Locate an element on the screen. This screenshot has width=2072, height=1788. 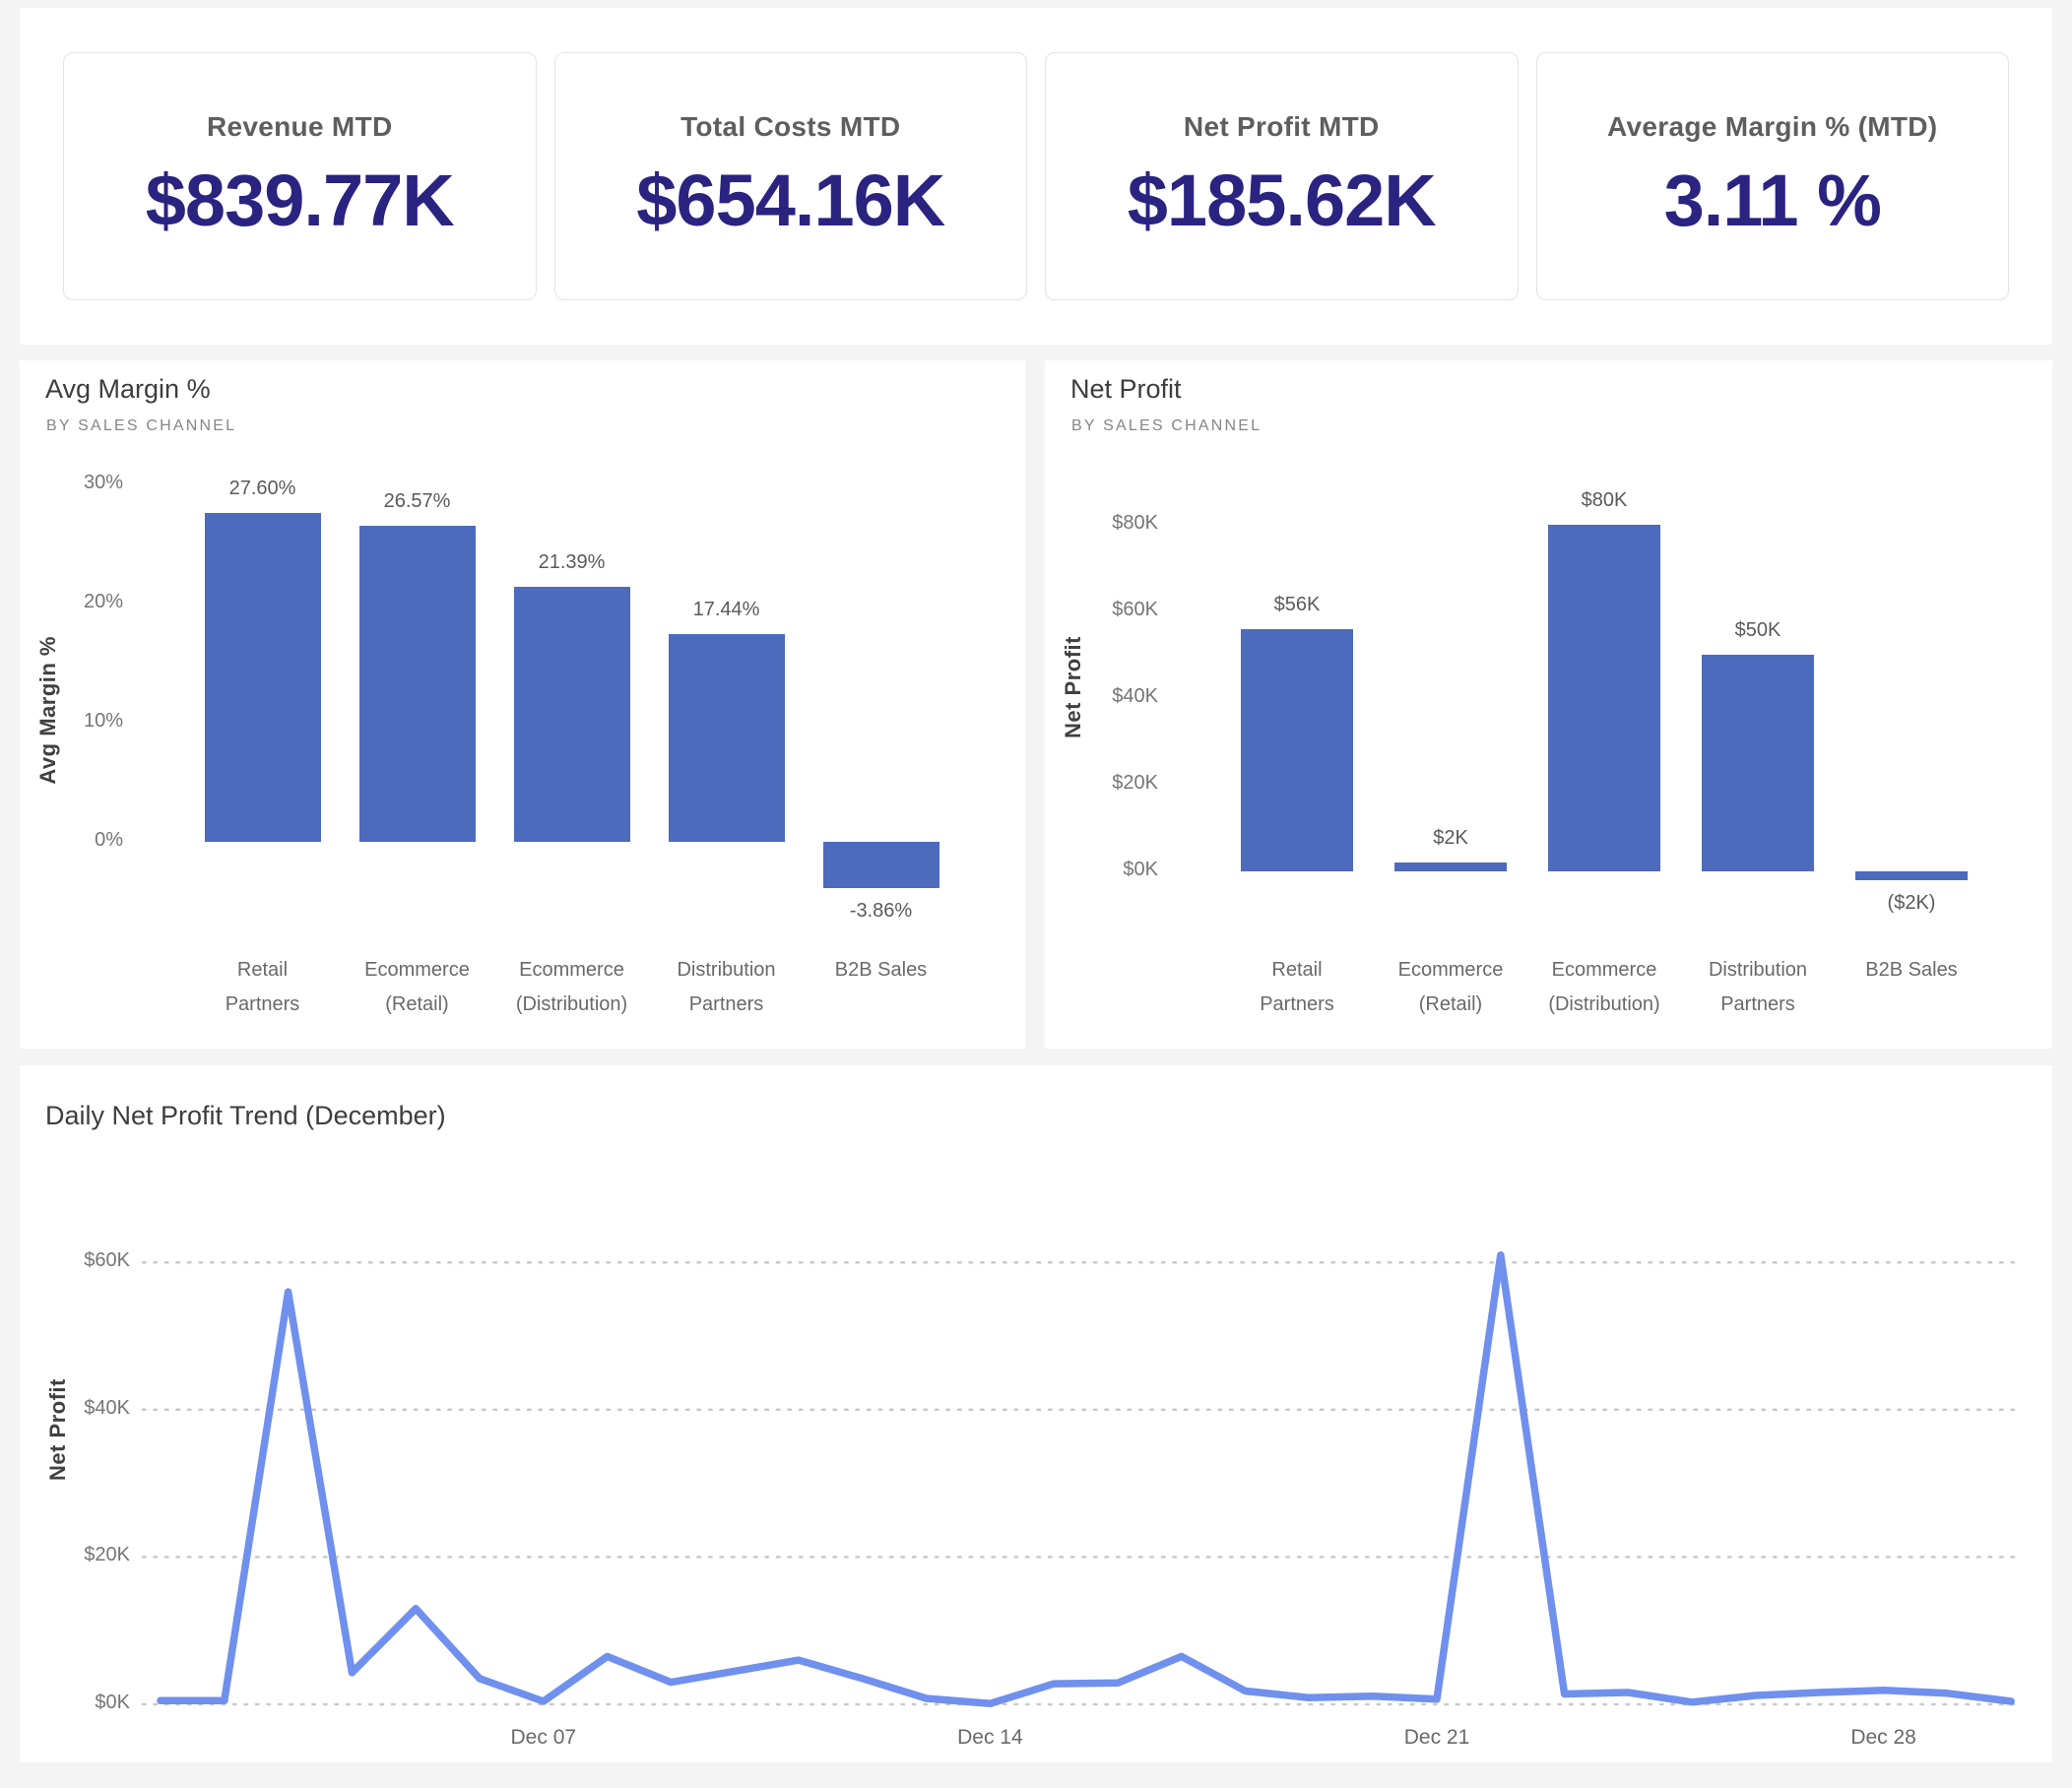
bar-value-label: 27.60% is located at coordinates (262, 489).